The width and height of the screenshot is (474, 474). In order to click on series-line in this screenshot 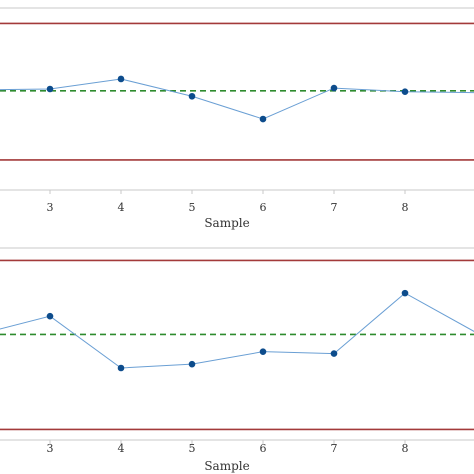, I will do `click(237, 99)`.